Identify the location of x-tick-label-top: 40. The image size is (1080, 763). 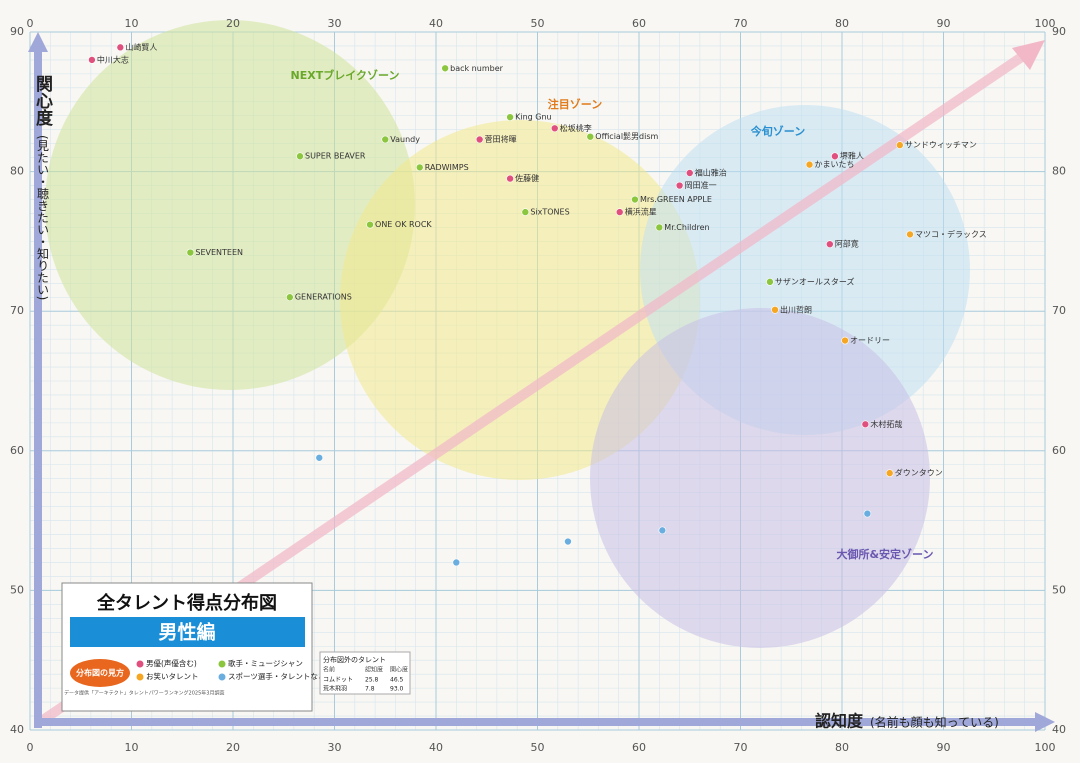
(436, 23).